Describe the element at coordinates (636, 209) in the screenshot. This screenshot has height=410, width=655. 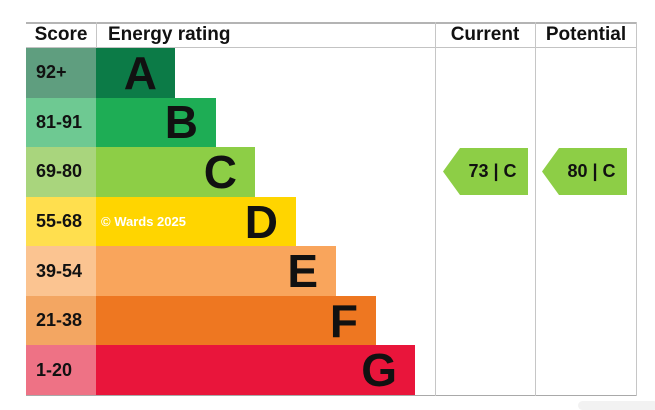
I see `table-right-border` at that location.